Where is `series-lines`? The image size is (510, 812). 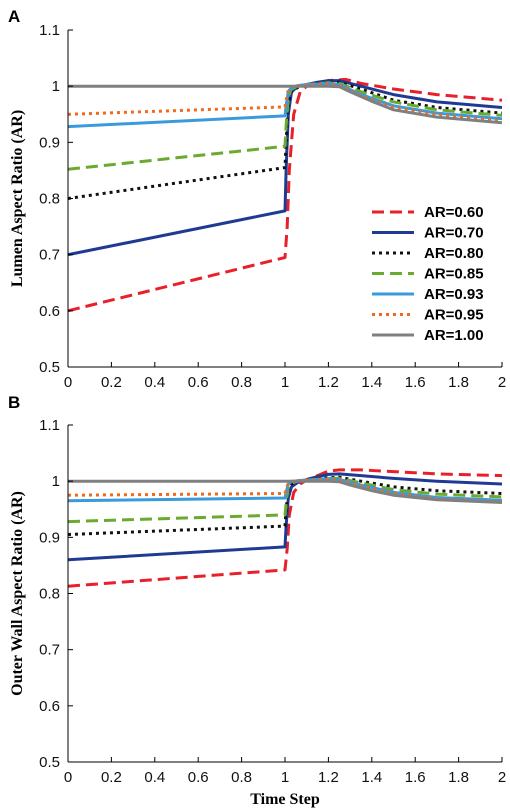
series-lines is located at coordinates (285, 528).